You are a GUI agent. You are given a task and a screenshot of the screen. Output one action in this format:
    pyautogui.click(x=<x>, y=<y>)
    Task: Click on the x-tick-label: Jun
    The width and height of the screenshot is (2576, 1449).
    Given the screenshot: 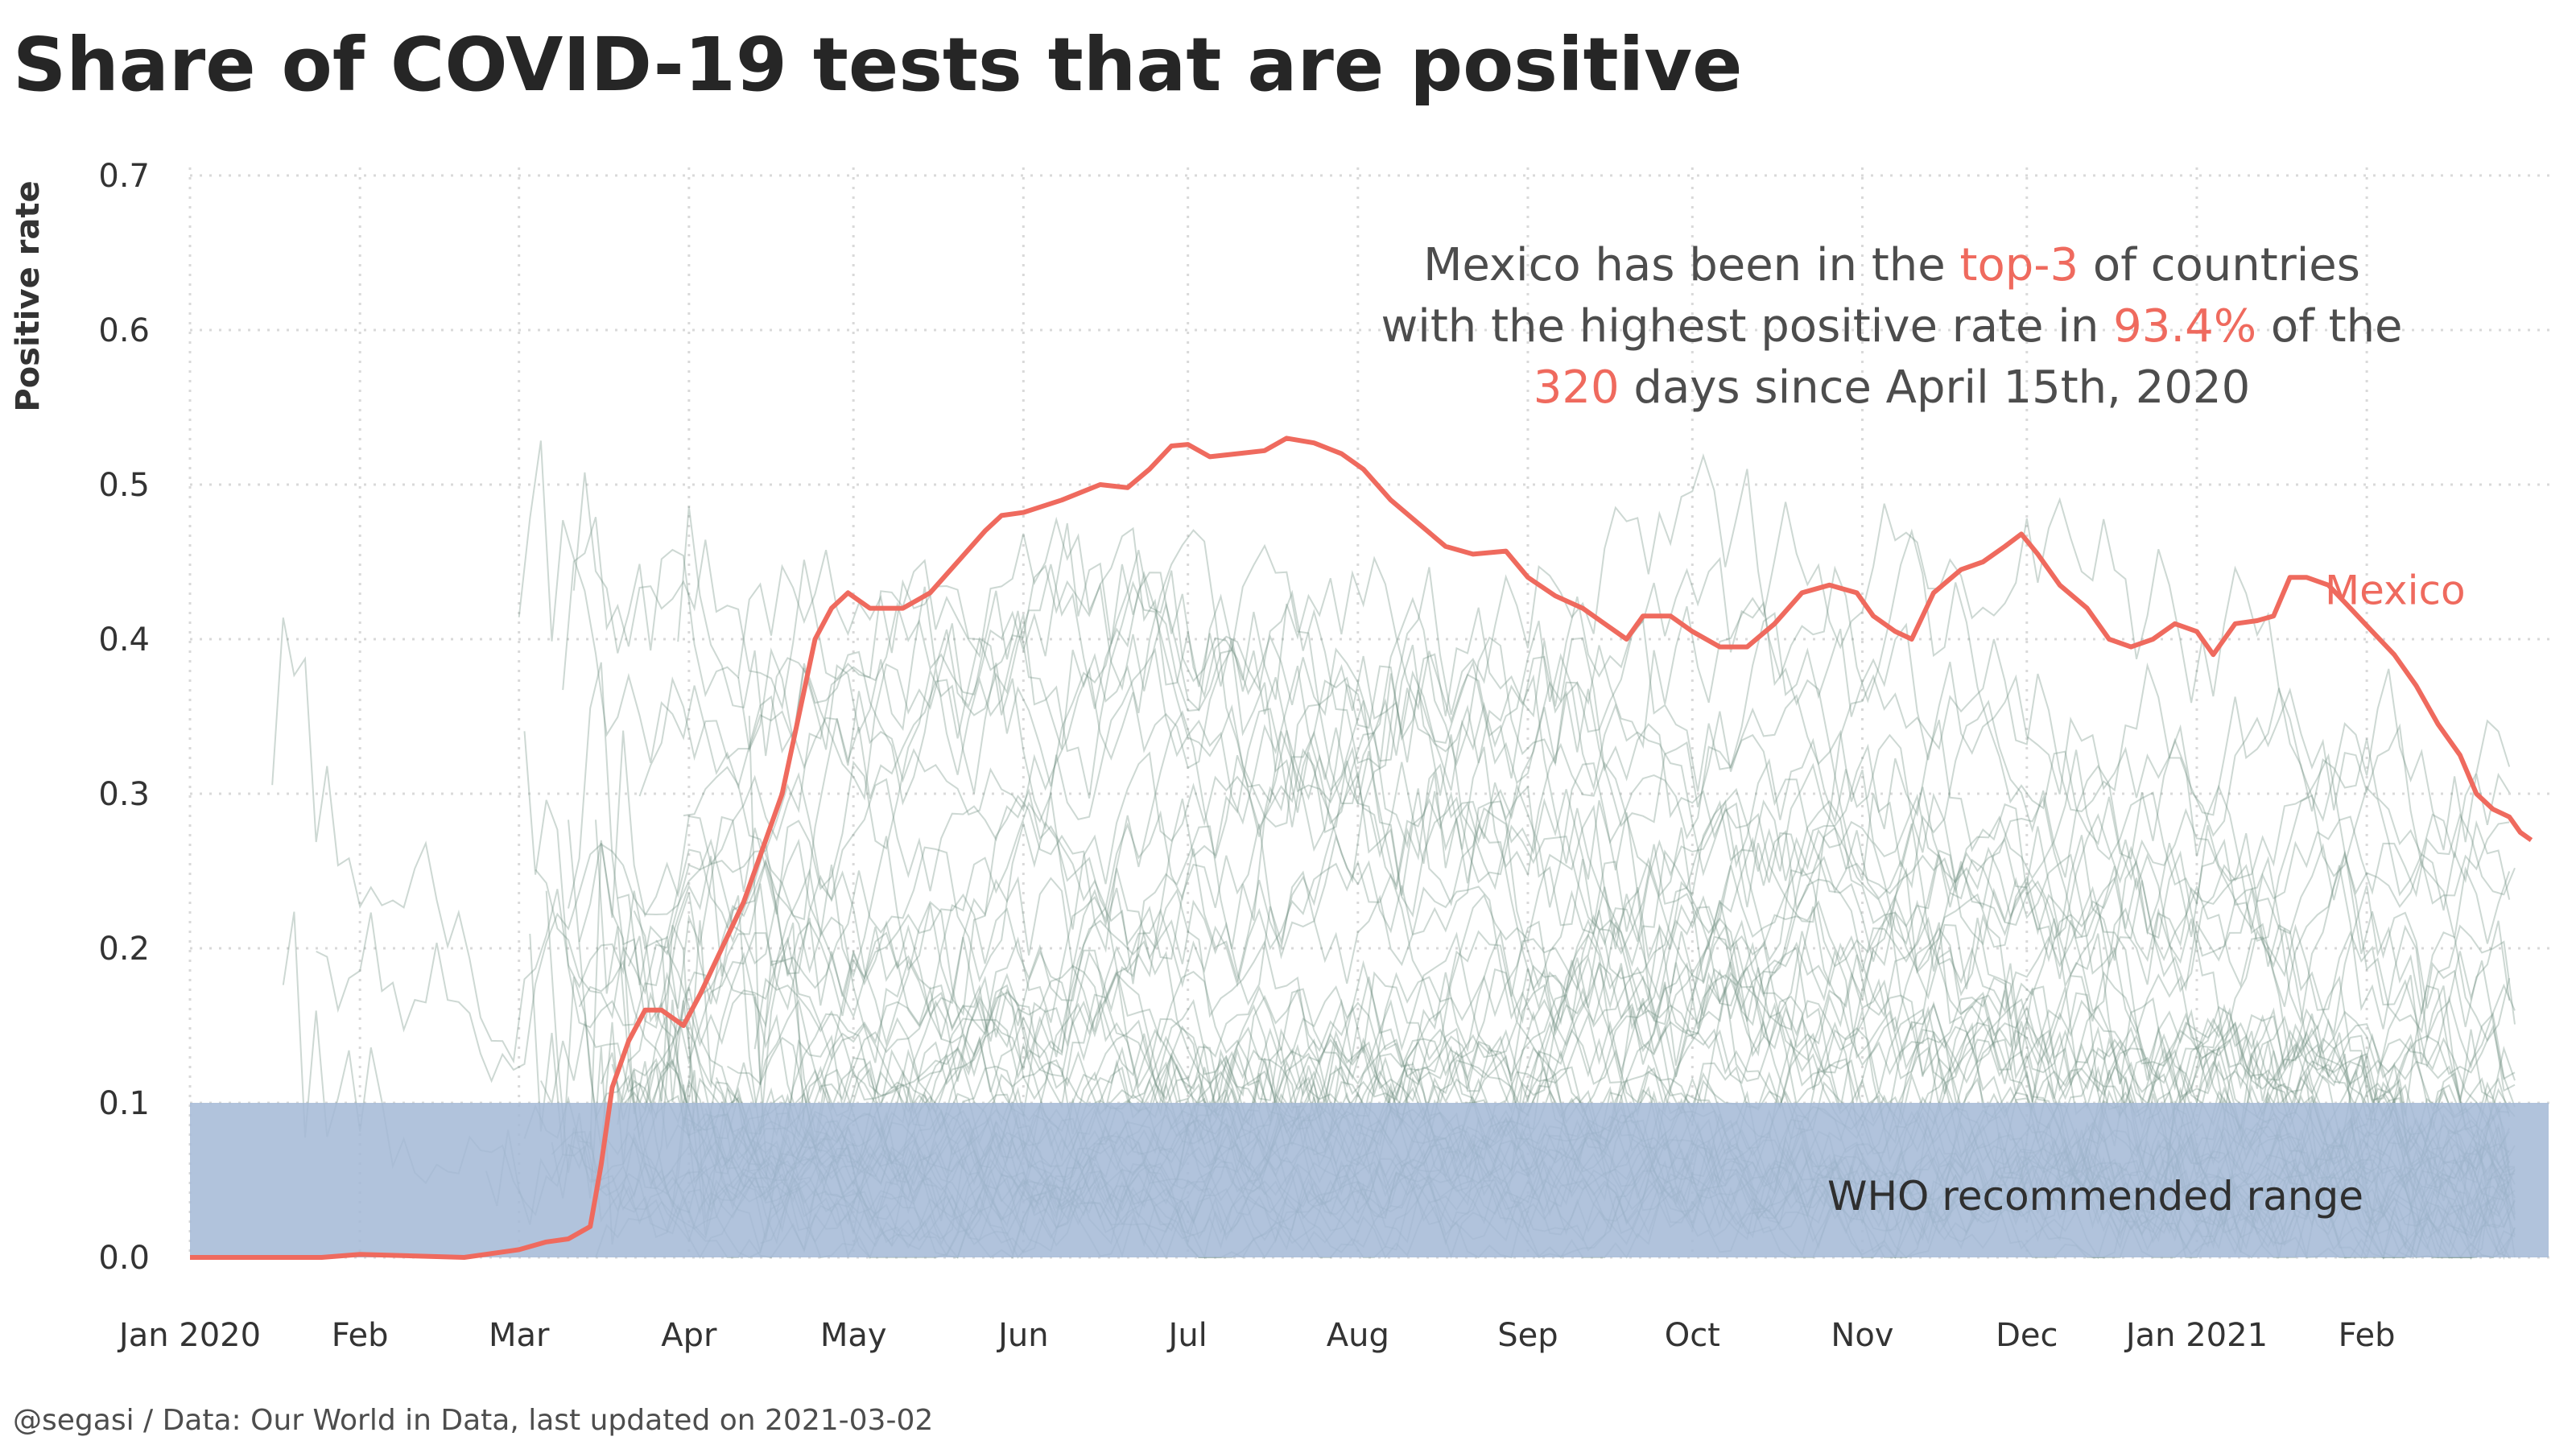 What is the action you would take?
    pyautogui.click(x=1022, y=1335)
    